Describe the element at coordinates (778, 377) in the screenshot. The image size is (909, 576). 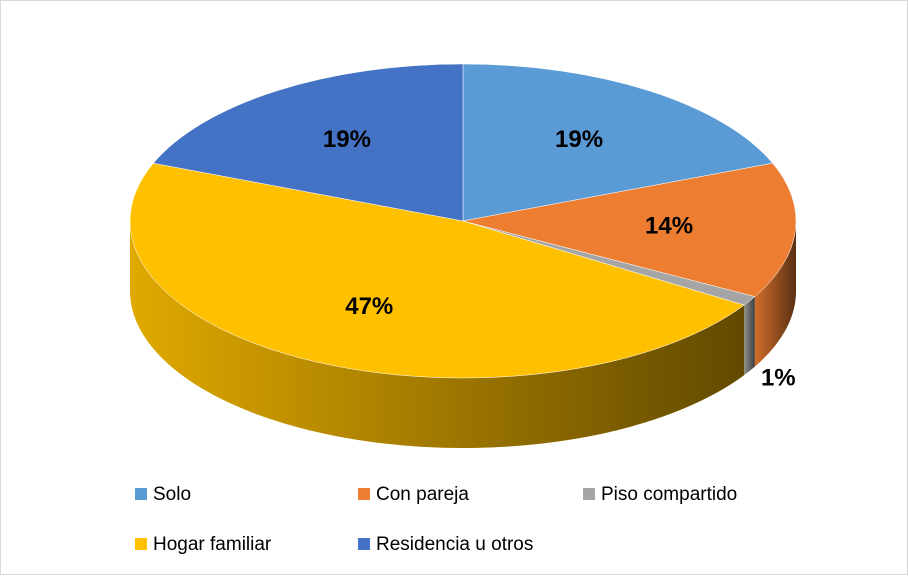
I see `data-label: 1%` at that location.